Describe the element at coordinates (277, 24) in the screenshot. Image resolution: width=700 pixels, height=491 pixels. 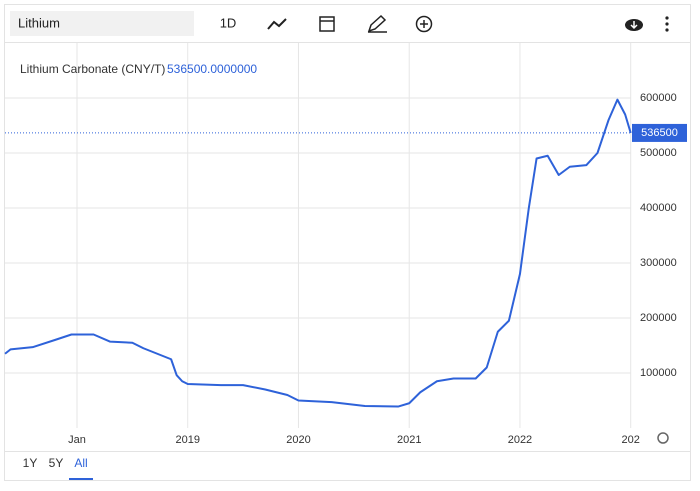
I see `chart-type-icon` at that location.